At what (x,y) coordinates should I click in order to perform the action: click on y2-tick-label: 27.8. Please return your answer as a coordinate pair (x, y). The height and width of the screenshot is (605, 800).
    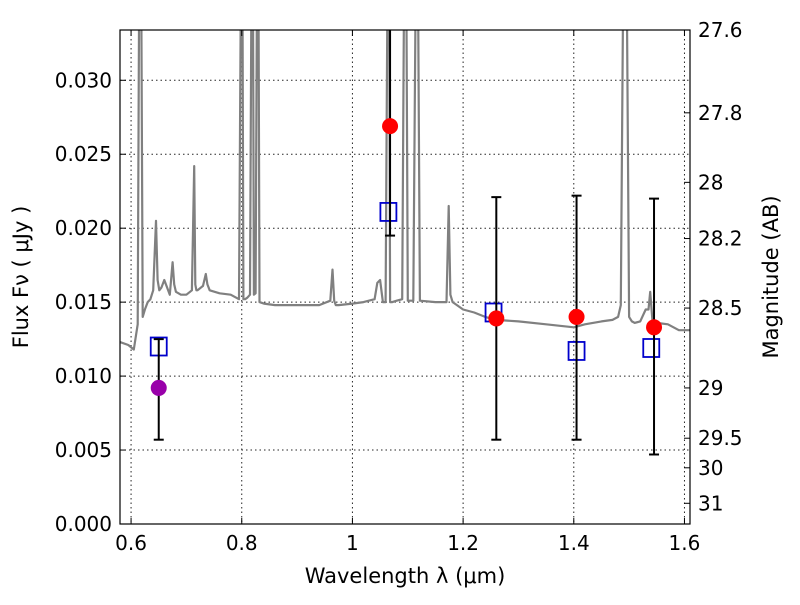
    Looking at the image, I should click on (720, 113).